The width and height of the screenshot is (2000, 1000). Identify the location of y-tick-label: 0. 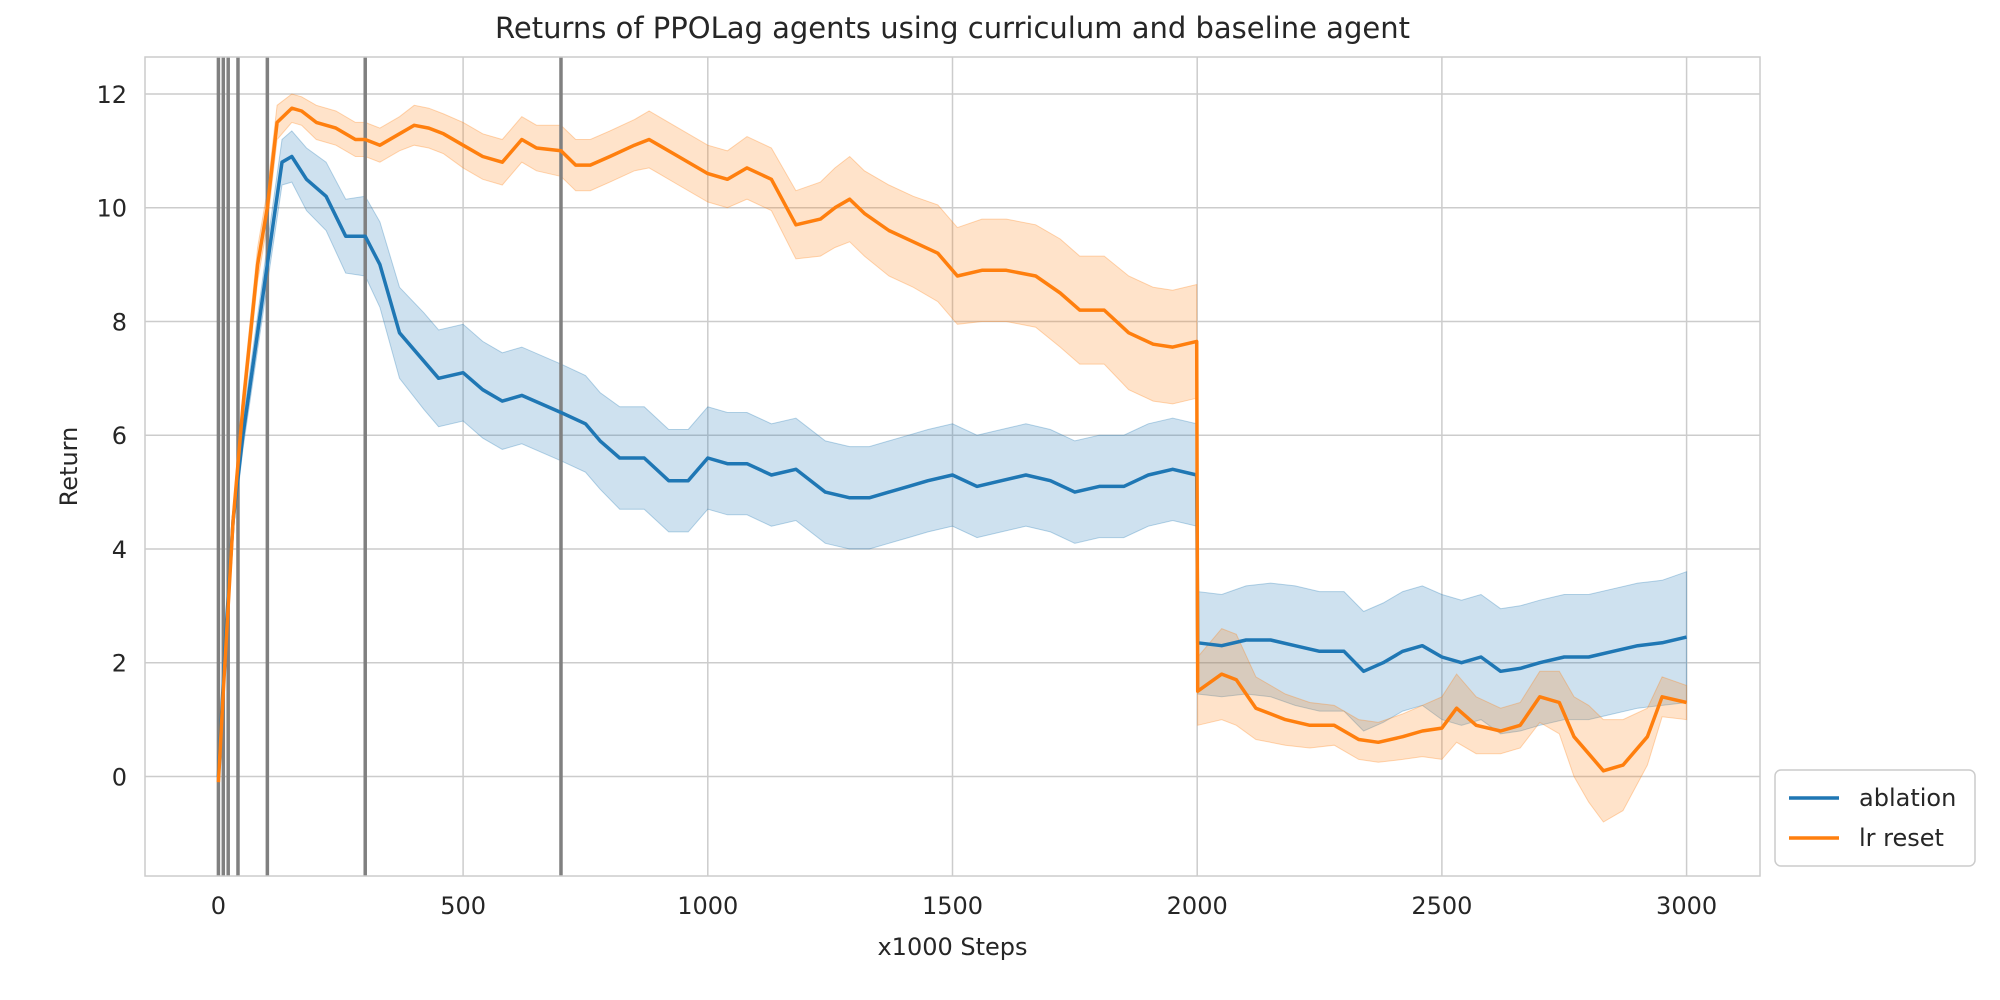
(119, 777).